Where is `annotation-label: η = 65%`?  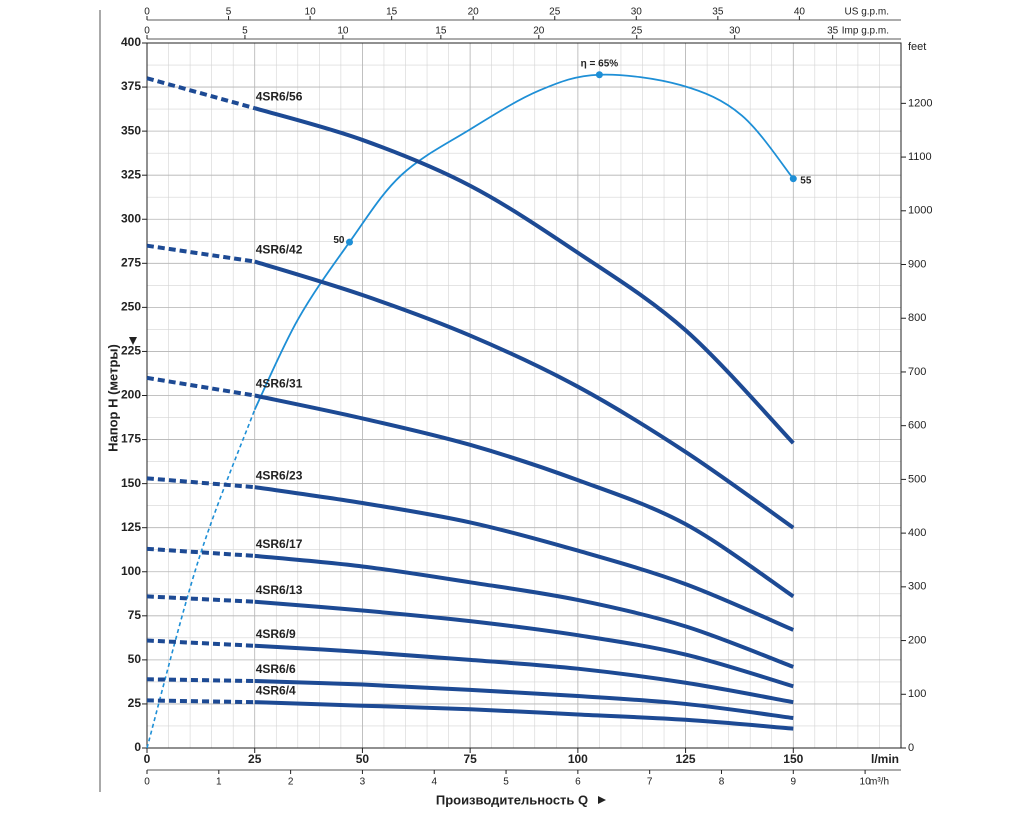
annotation-label: η = 65% is located at coordinates (600, 63).